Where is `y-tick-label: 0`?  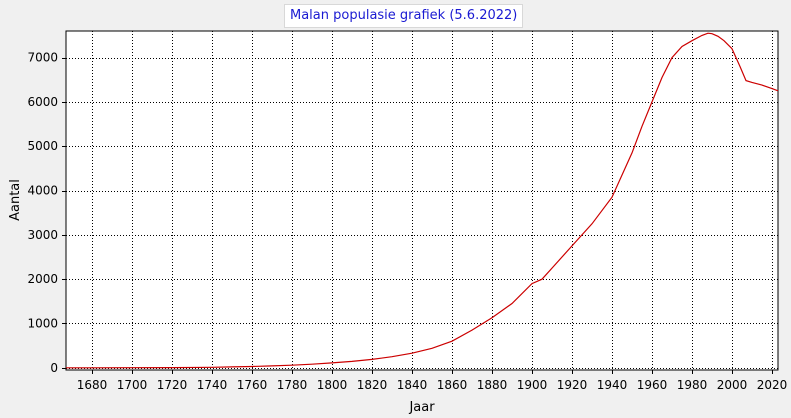
y-tick-label: 0 is located at coordinates (54, 368).